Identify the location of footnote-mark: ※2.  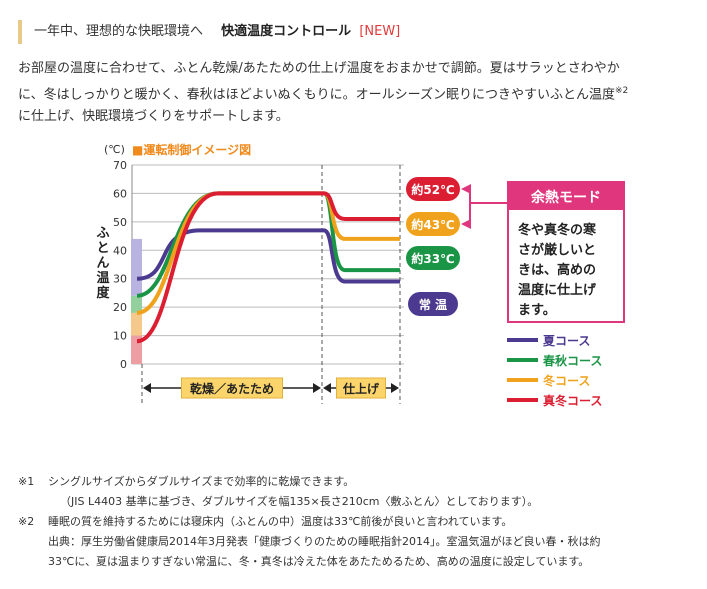
(26, 521).